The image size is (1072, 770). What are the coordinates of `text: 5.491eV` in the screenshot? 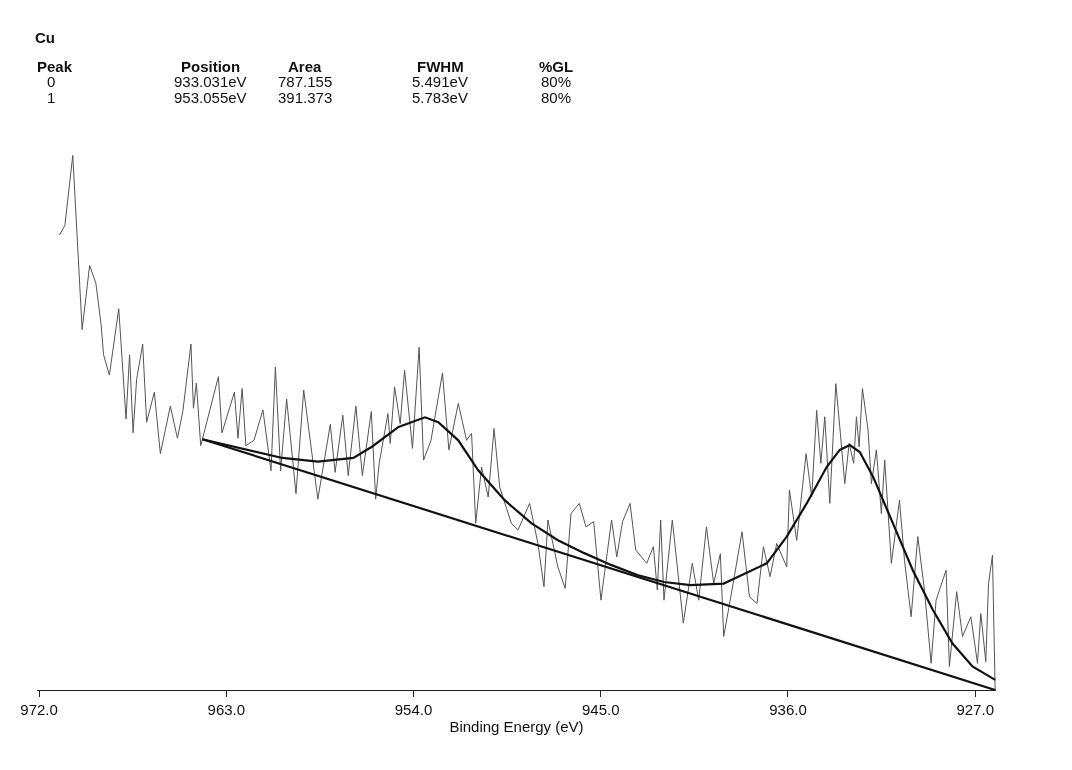 It's located at (440, 81).